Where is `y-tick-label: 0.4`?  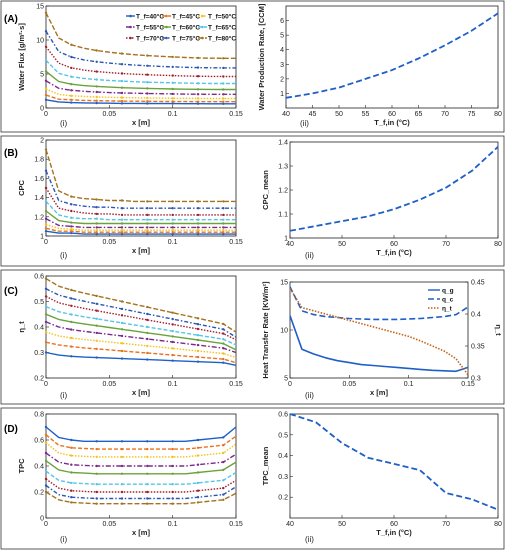
y-tick-label: 0.4 is located at coordinates (283, 456).